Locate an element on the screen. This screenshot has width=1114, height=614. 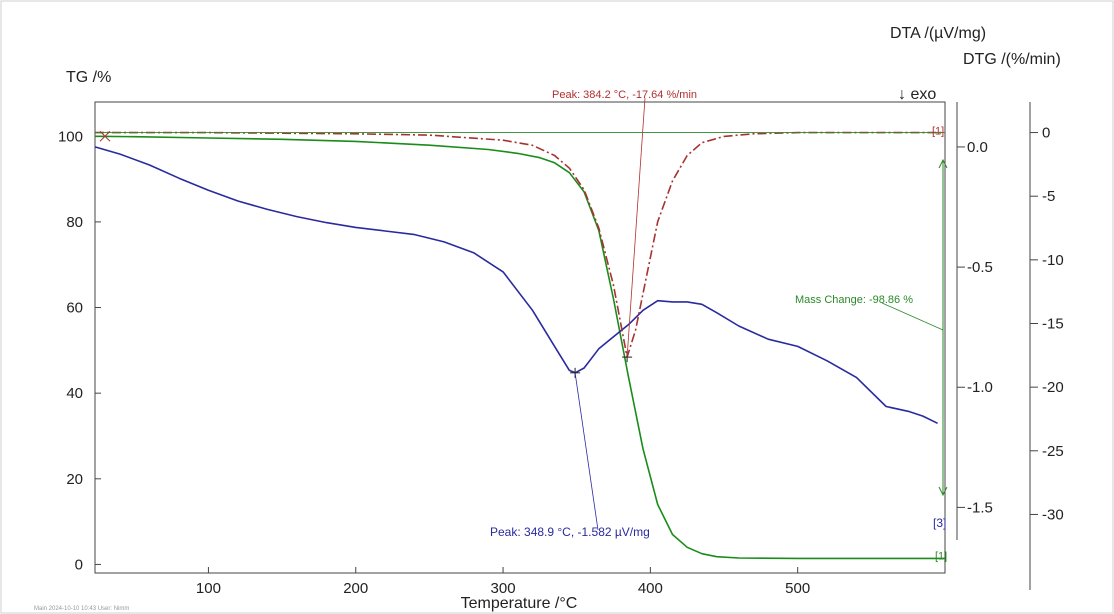
tg-axis-title: TG /% is located at coordinates (88, 77).